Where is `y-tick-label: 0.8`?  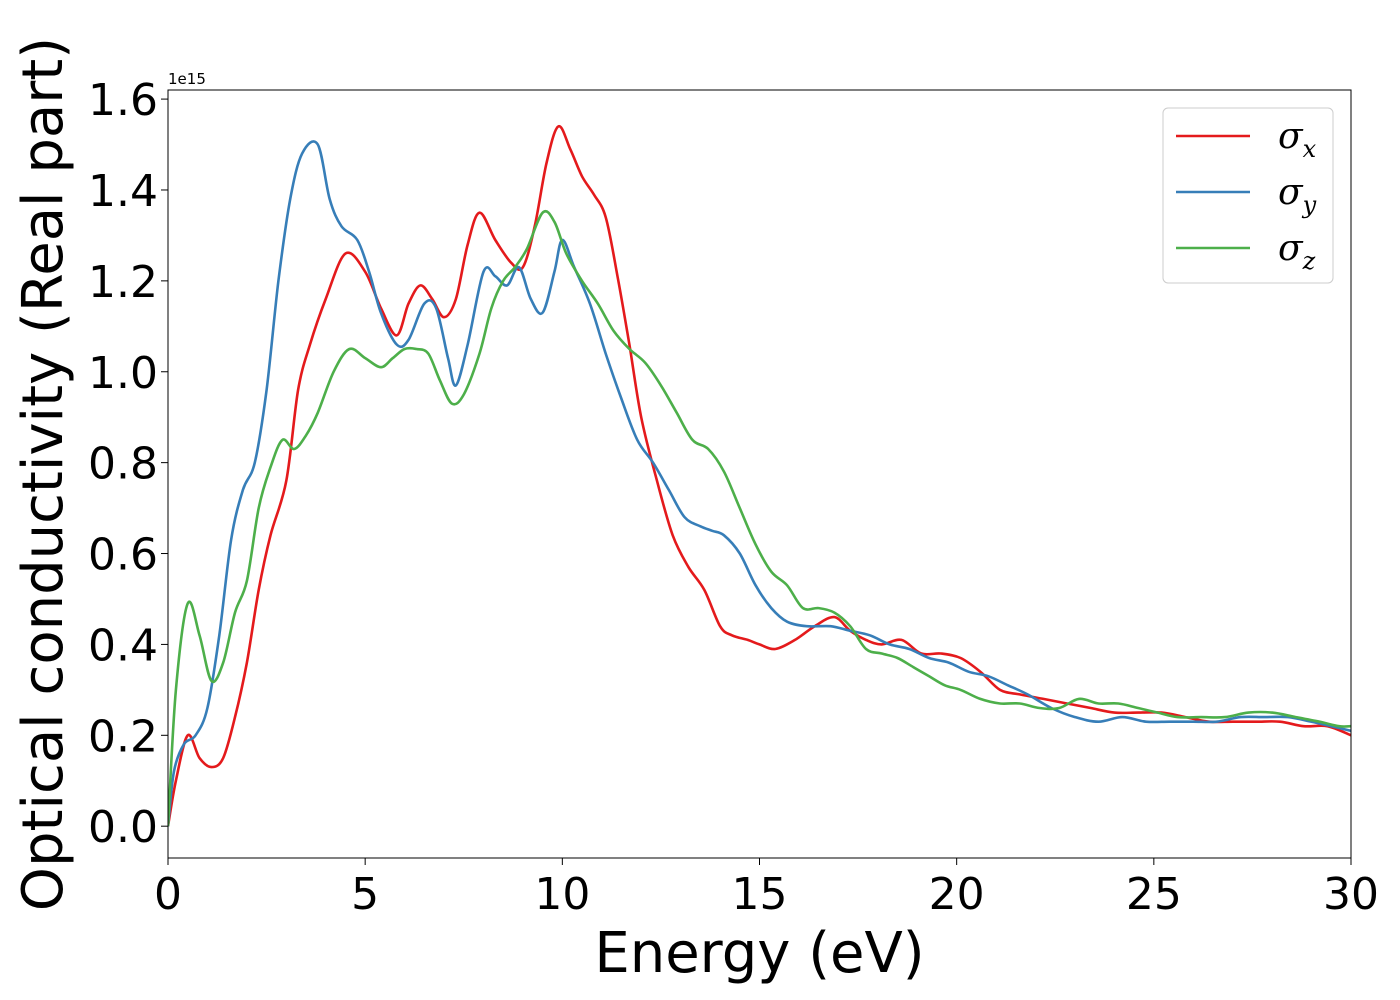 y-tick-label: 0.8 is located at coordinates (123, 464).